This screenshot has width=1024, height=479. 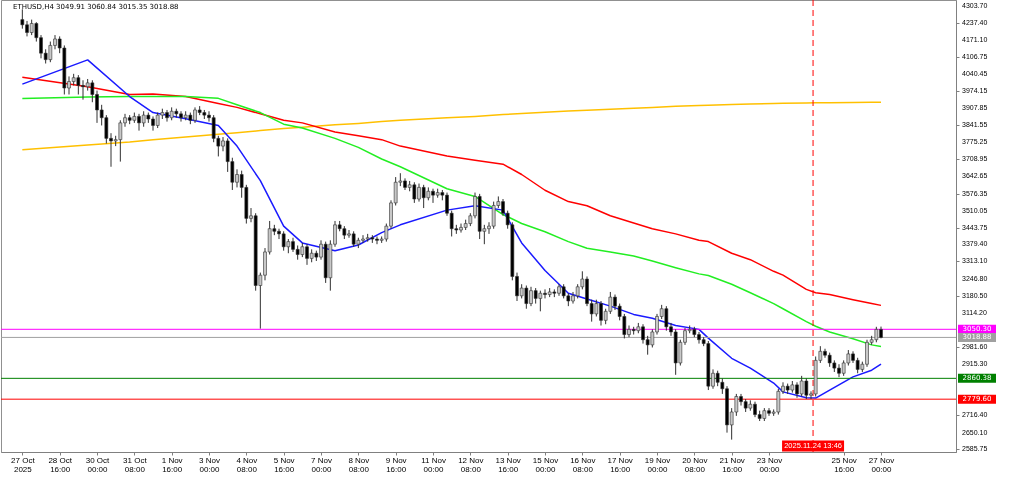 I want to click on x-tick-label: 5 Nov 16:00, so click(x=284, y=464).